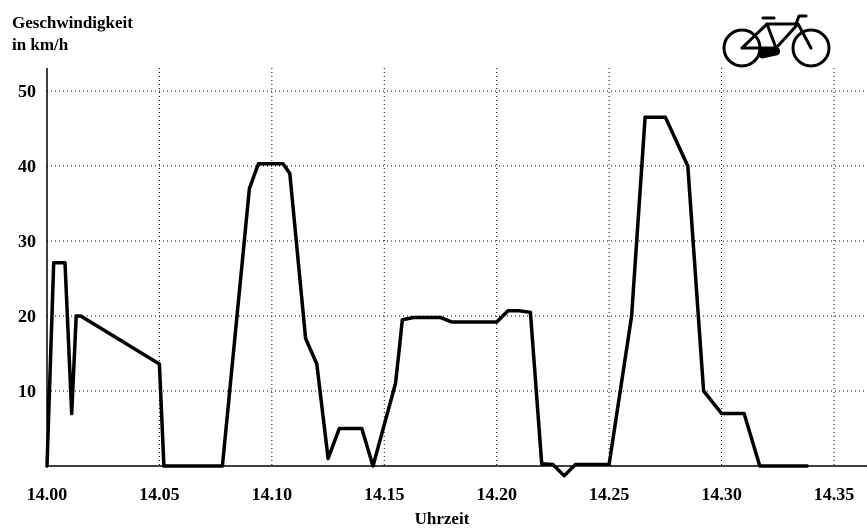 Image resolution: width=867 pixels, height=531 pixels. What do you see at coordinates (776, 41) in the screenshot?
I see `bicycle-icon` at bounding box center [776, 41].